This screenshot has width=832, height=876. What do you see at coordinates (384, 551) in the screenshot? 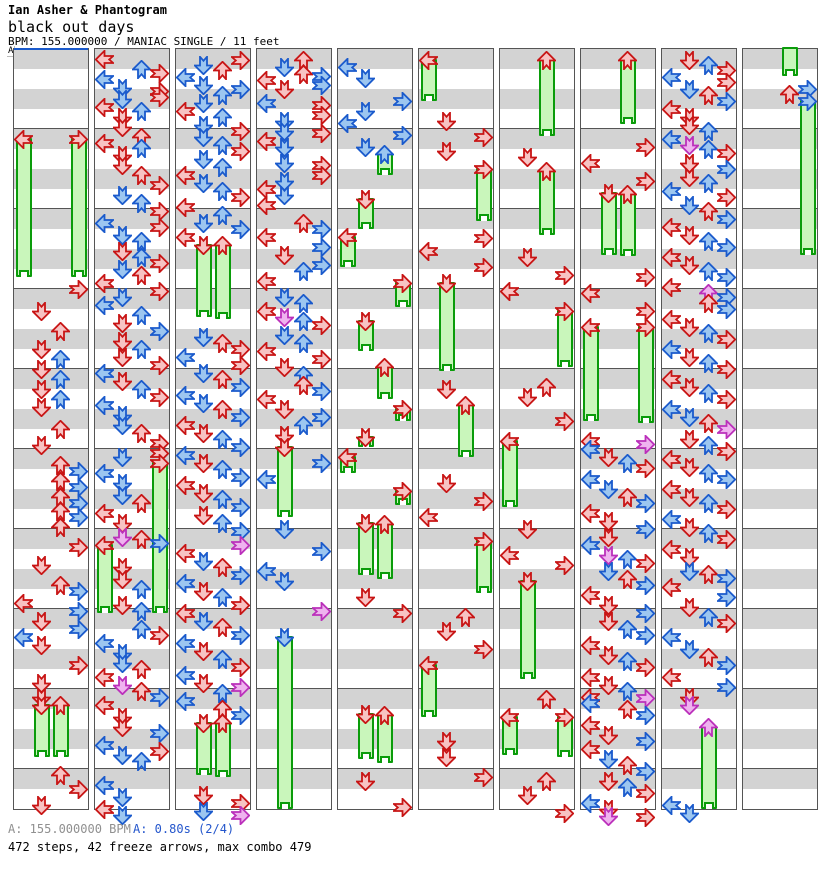
I see `freeze-body-up` at bounding box center [384, 551].